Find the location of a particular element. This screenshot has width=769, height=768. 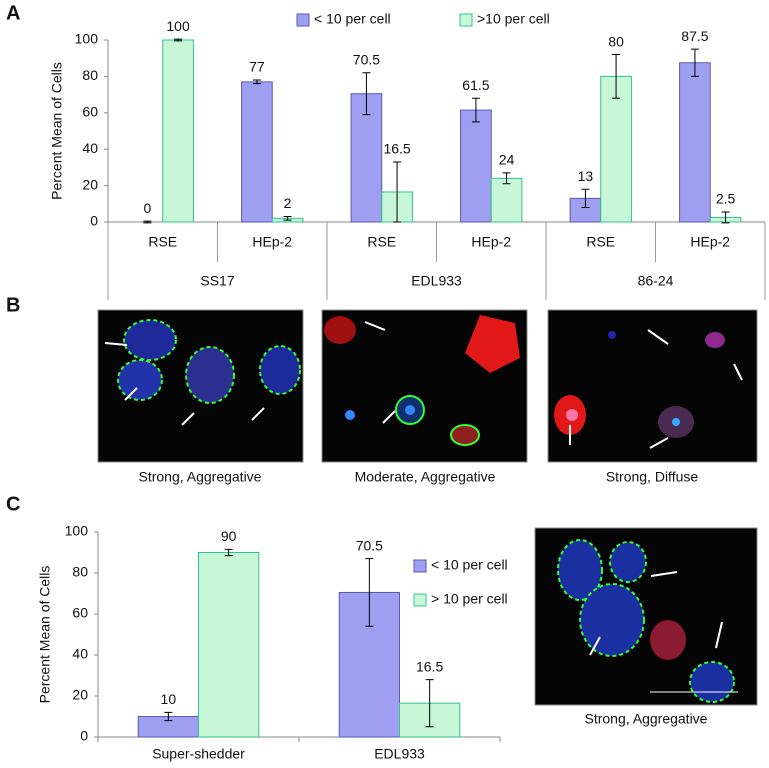

data-label: 24 is located at coordinates (507, 160).